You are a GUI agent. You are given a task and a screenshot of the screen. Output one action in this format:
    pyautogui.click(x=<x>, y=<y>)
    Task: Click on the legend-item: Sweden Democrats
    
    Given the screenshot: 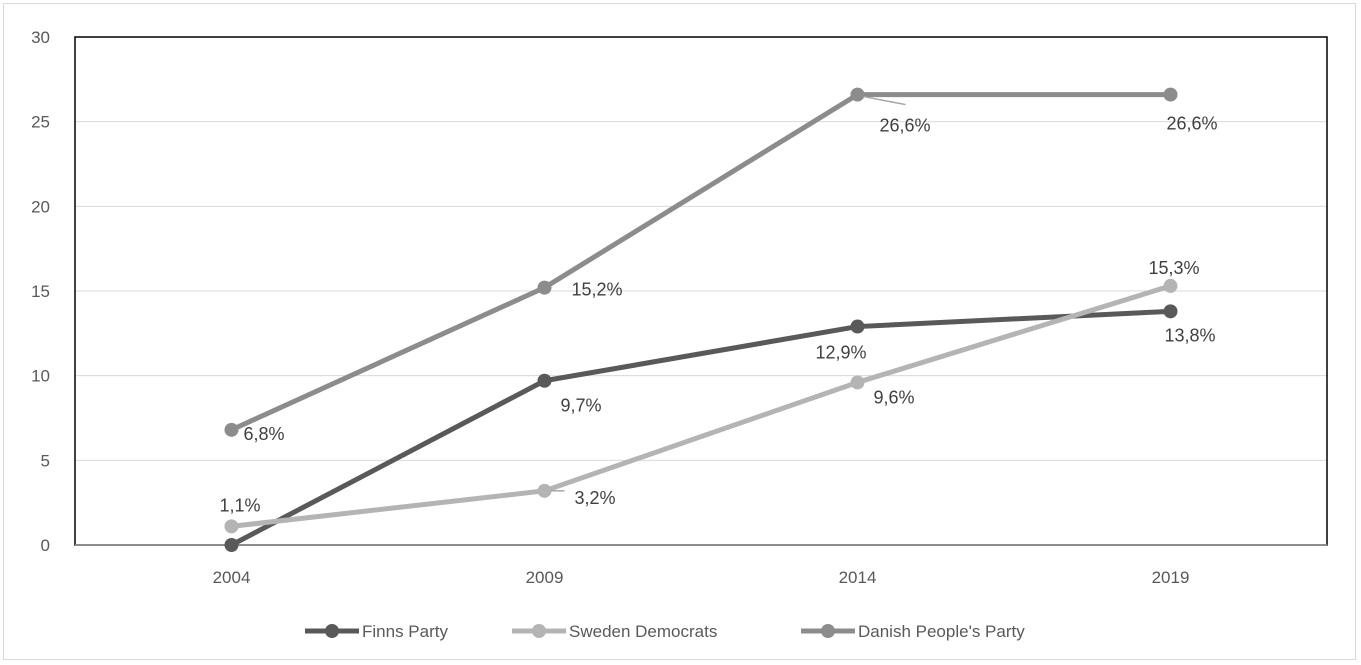 What is the action you would take?
    pyautogui.click(x=614, y=631)
    